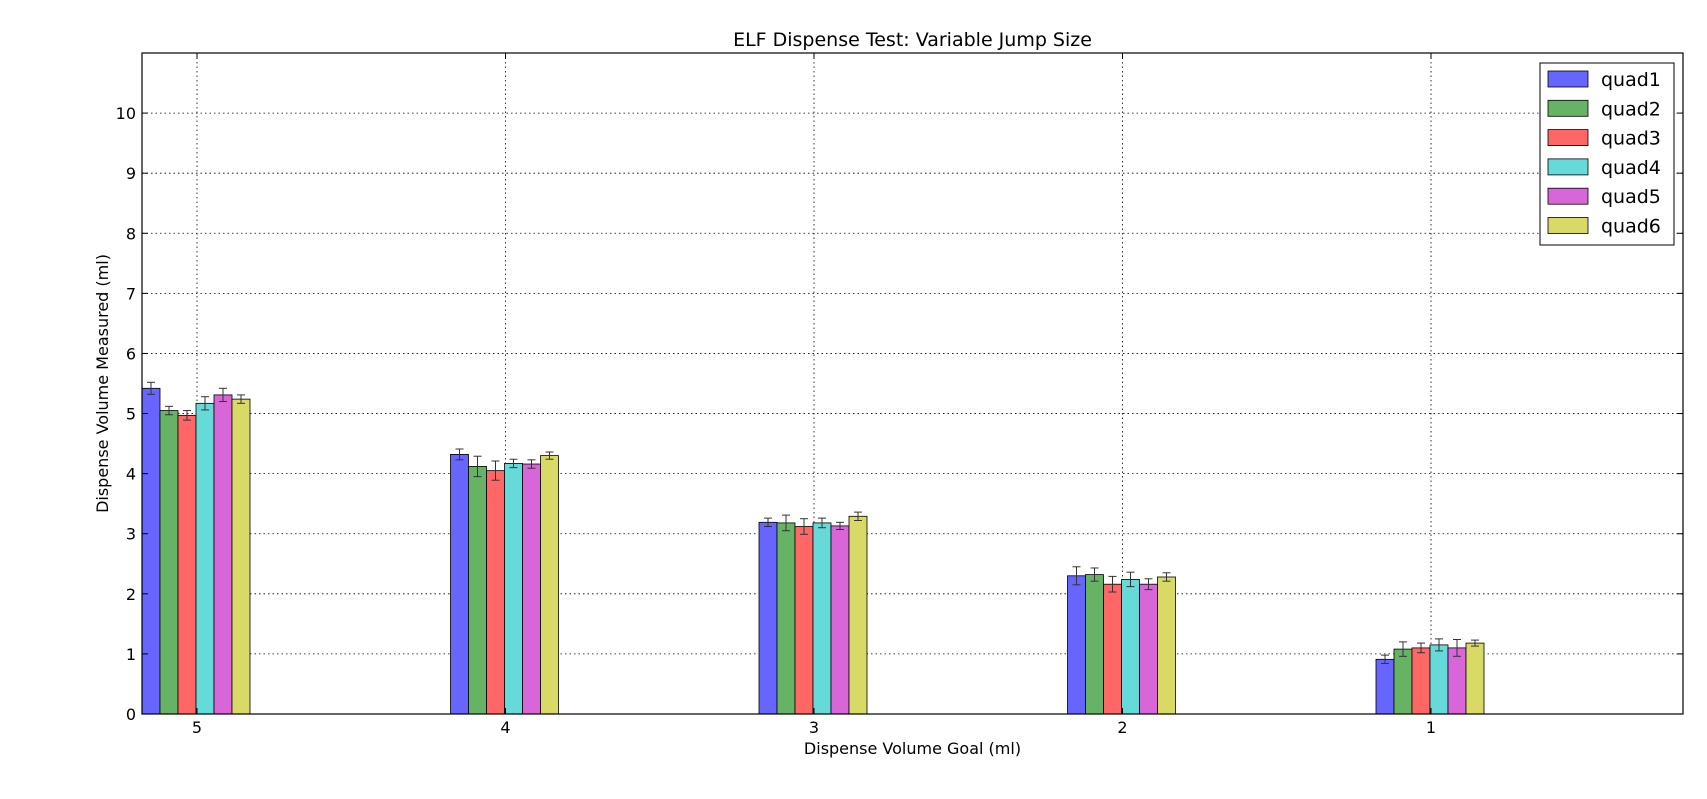 This screenshot has width=1707, height=799. What do you see at coordinates (131, 714) in the screenshot?
I see `y-tick-label: 0` at bounding box center [131, 714].